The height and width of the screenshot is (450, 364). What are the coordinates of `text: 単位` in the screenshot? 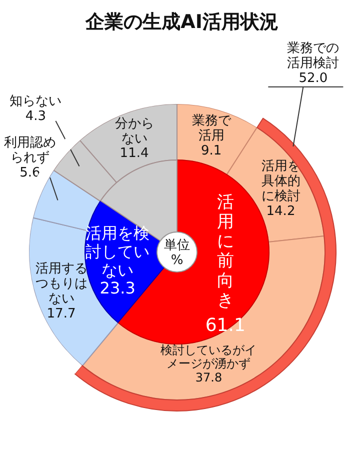 It's located at (177, 246).